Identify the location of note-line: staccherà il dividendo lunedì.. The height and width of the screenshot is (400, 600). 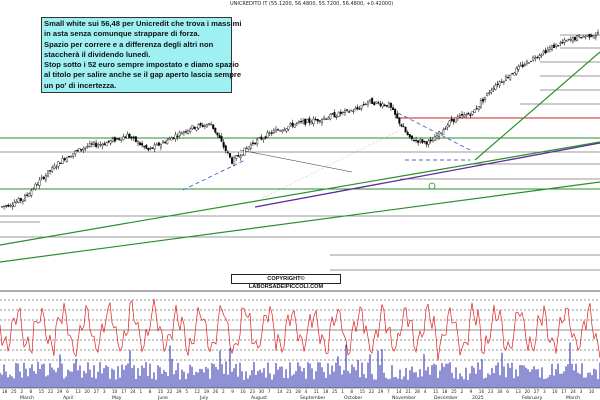
(97, 54).